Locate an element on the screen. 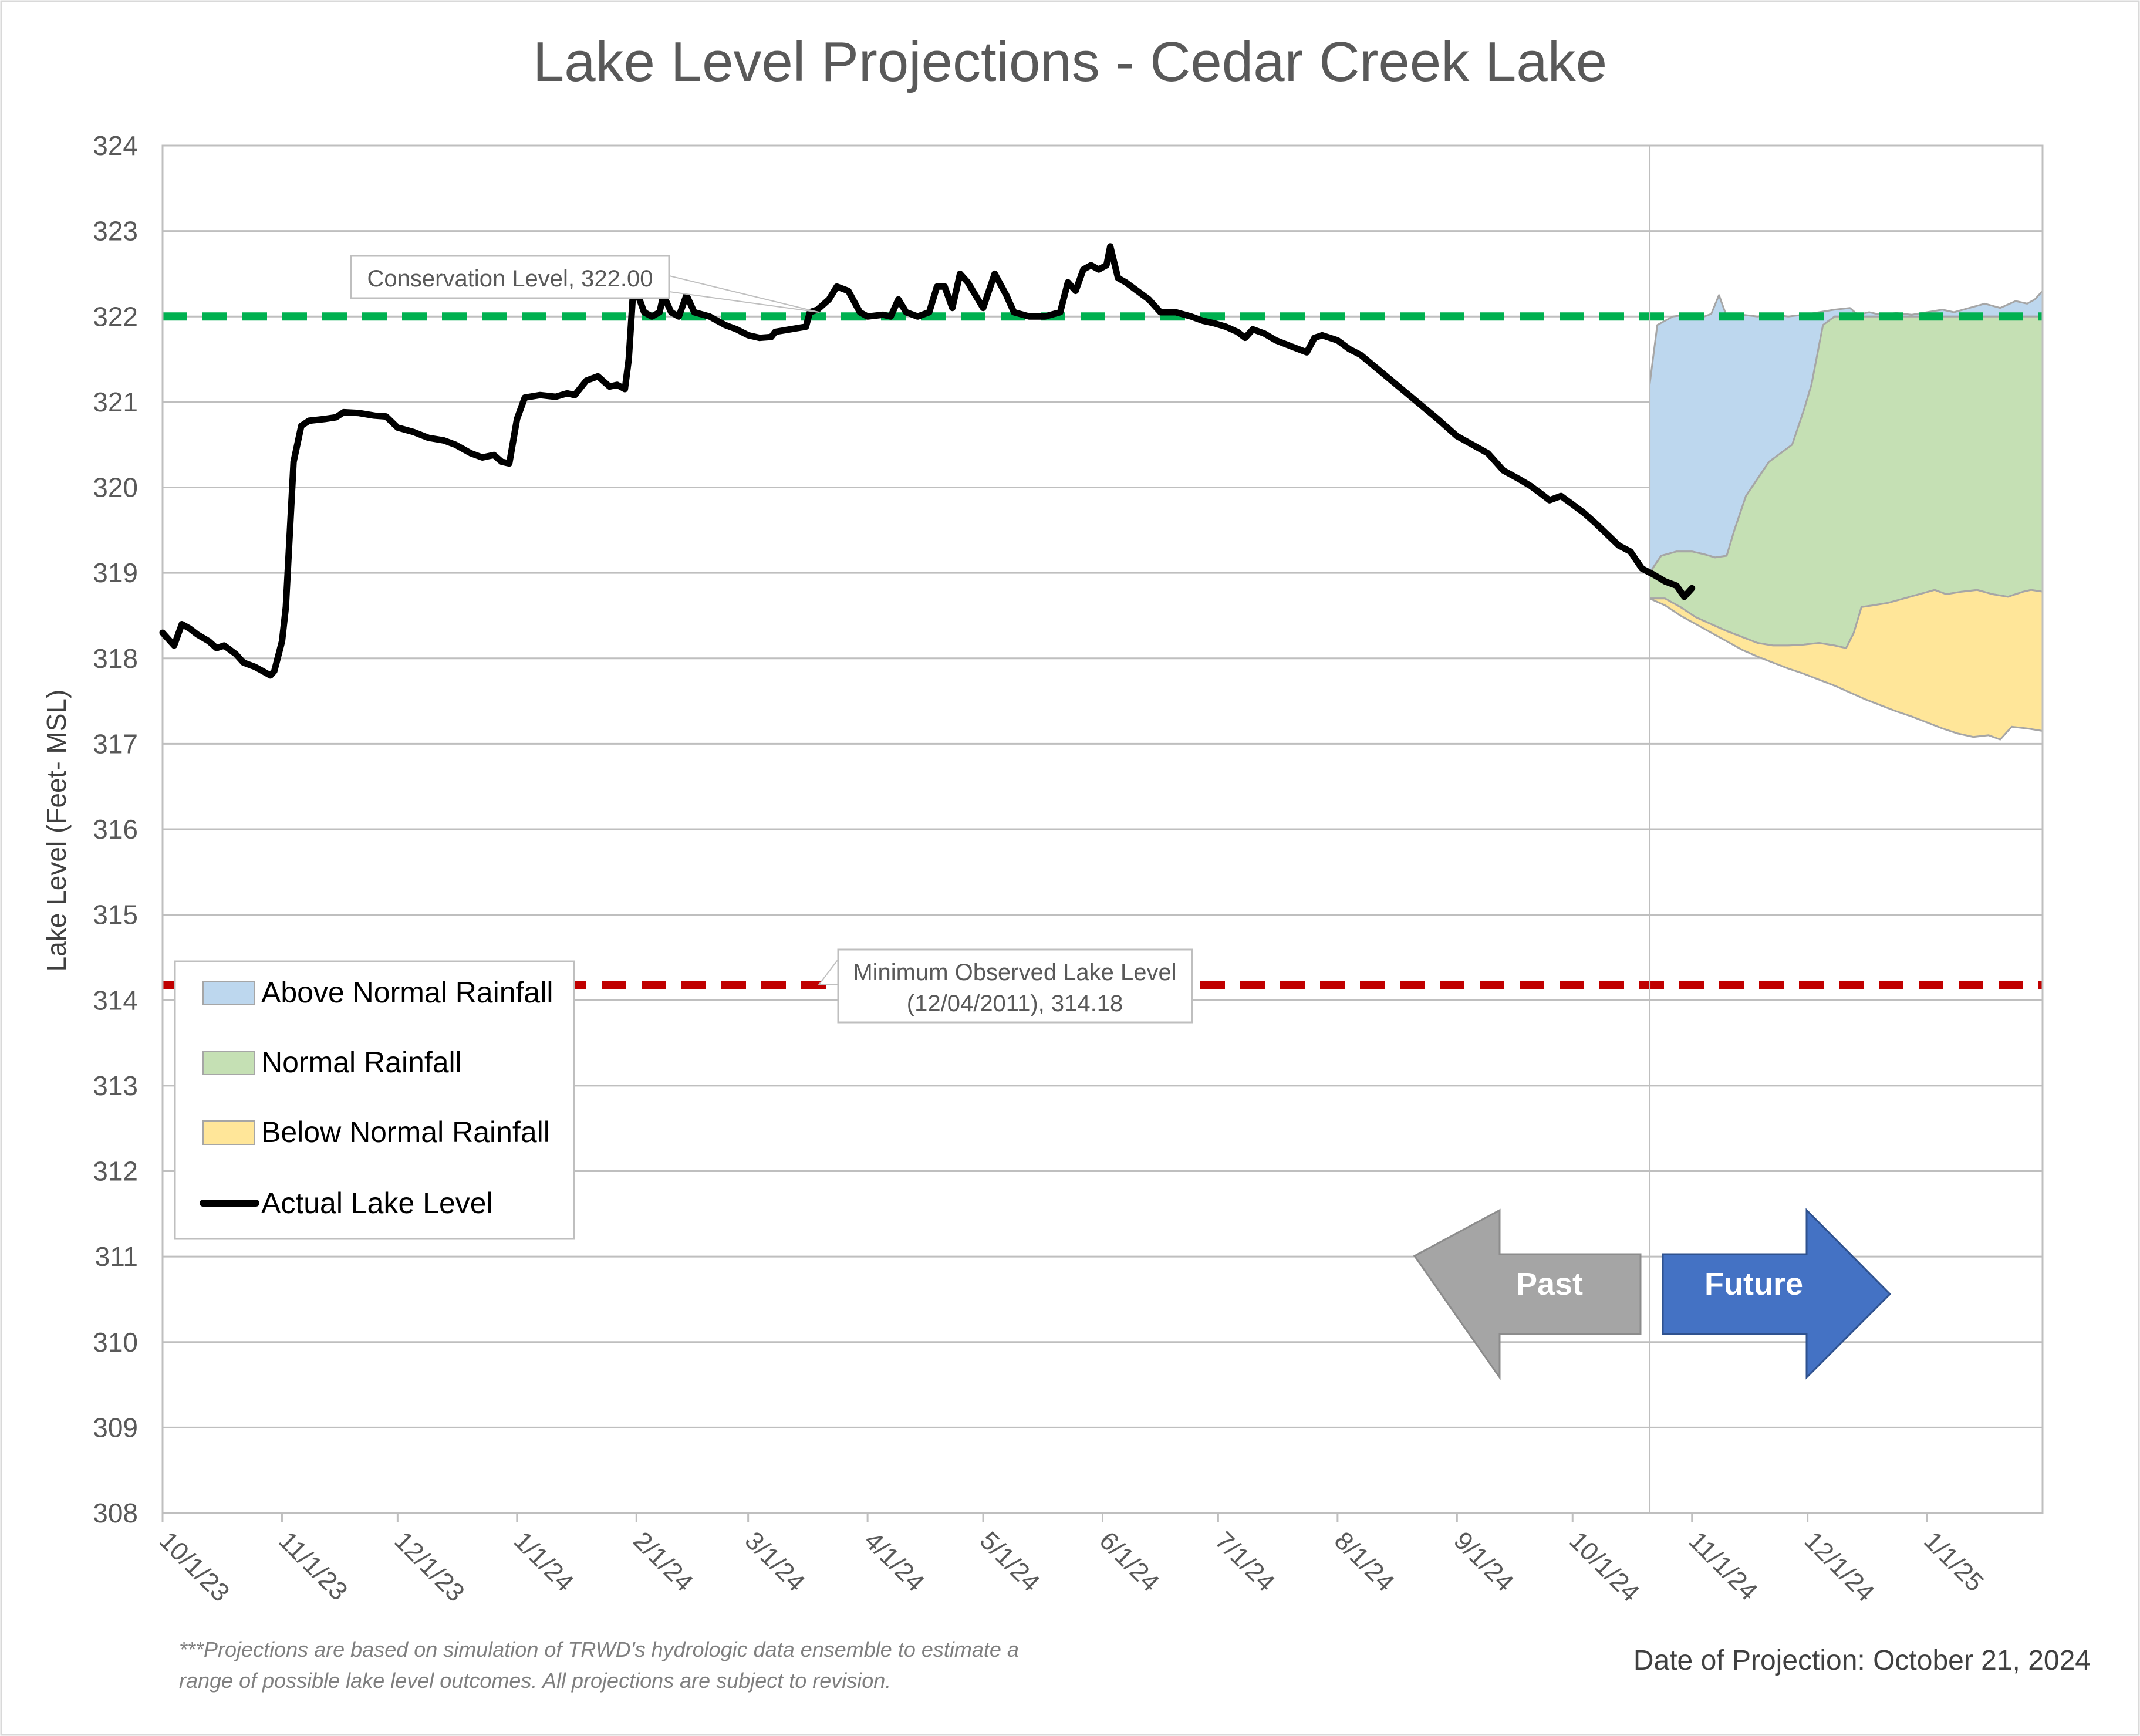 The image size is (2140, 1736). y-tick-label: 322 is located at coordinates (115, 317).